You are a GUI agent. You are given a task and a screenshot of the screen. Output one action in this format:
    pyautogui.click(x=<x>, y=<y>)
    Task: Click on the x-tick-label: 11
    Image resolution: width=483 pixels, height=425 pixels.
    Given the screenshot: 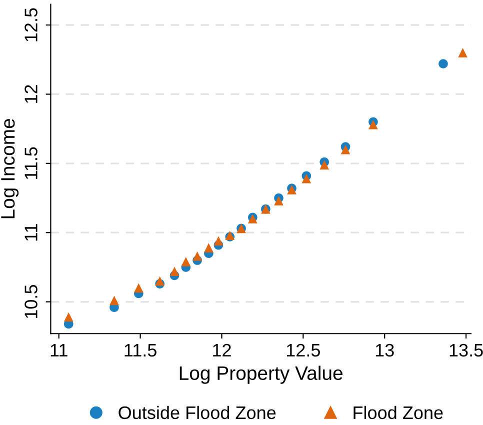 What is the action you would take?
    pyautogui.click(x=59, y=350)
    